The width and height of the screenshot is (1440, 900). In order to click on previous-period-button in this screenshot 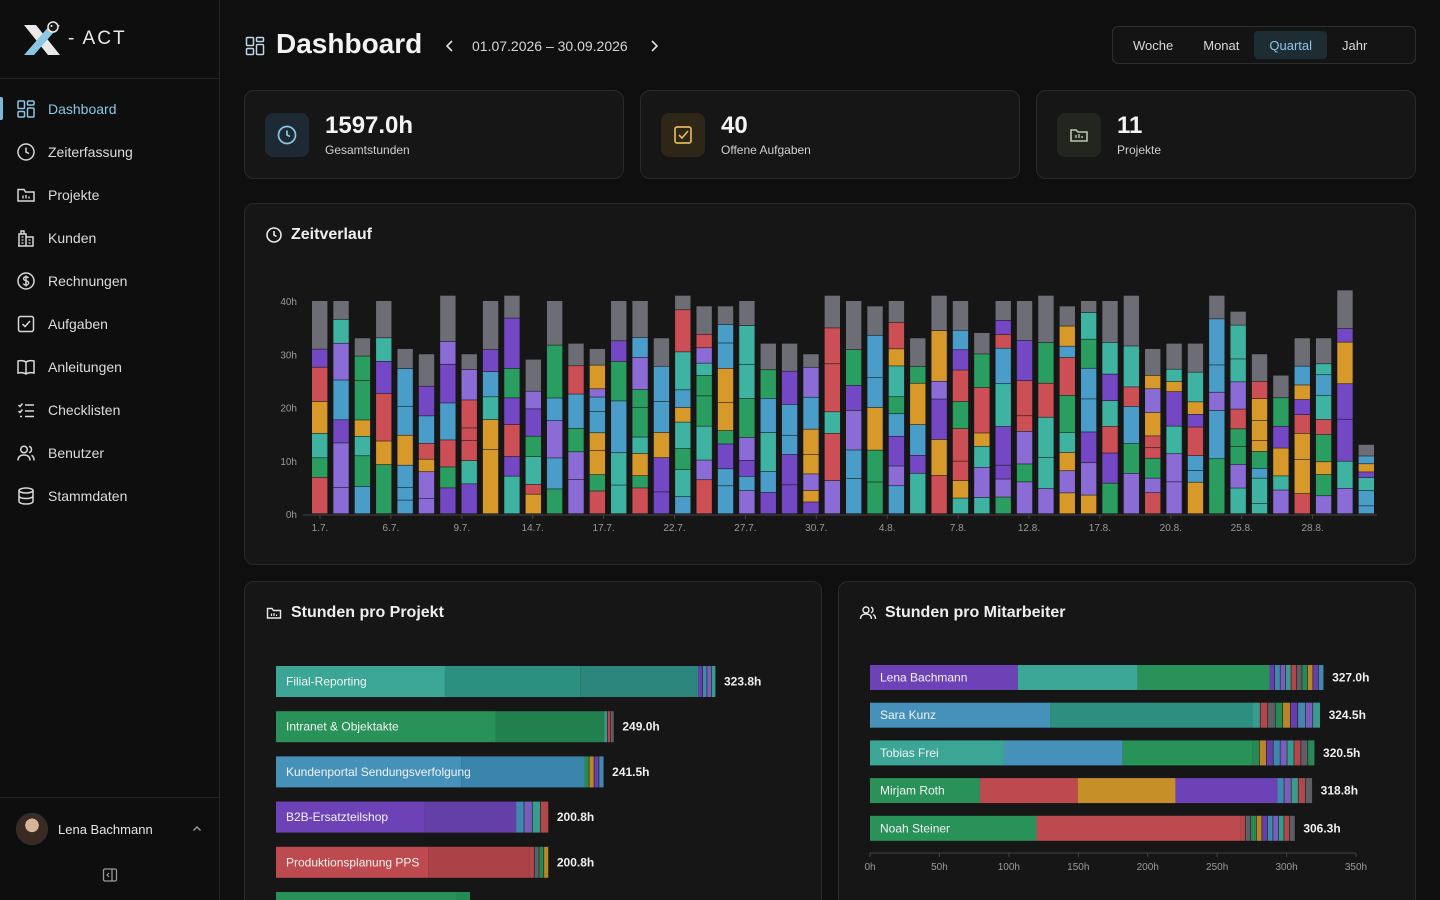, I will do `click(450, 46)`.